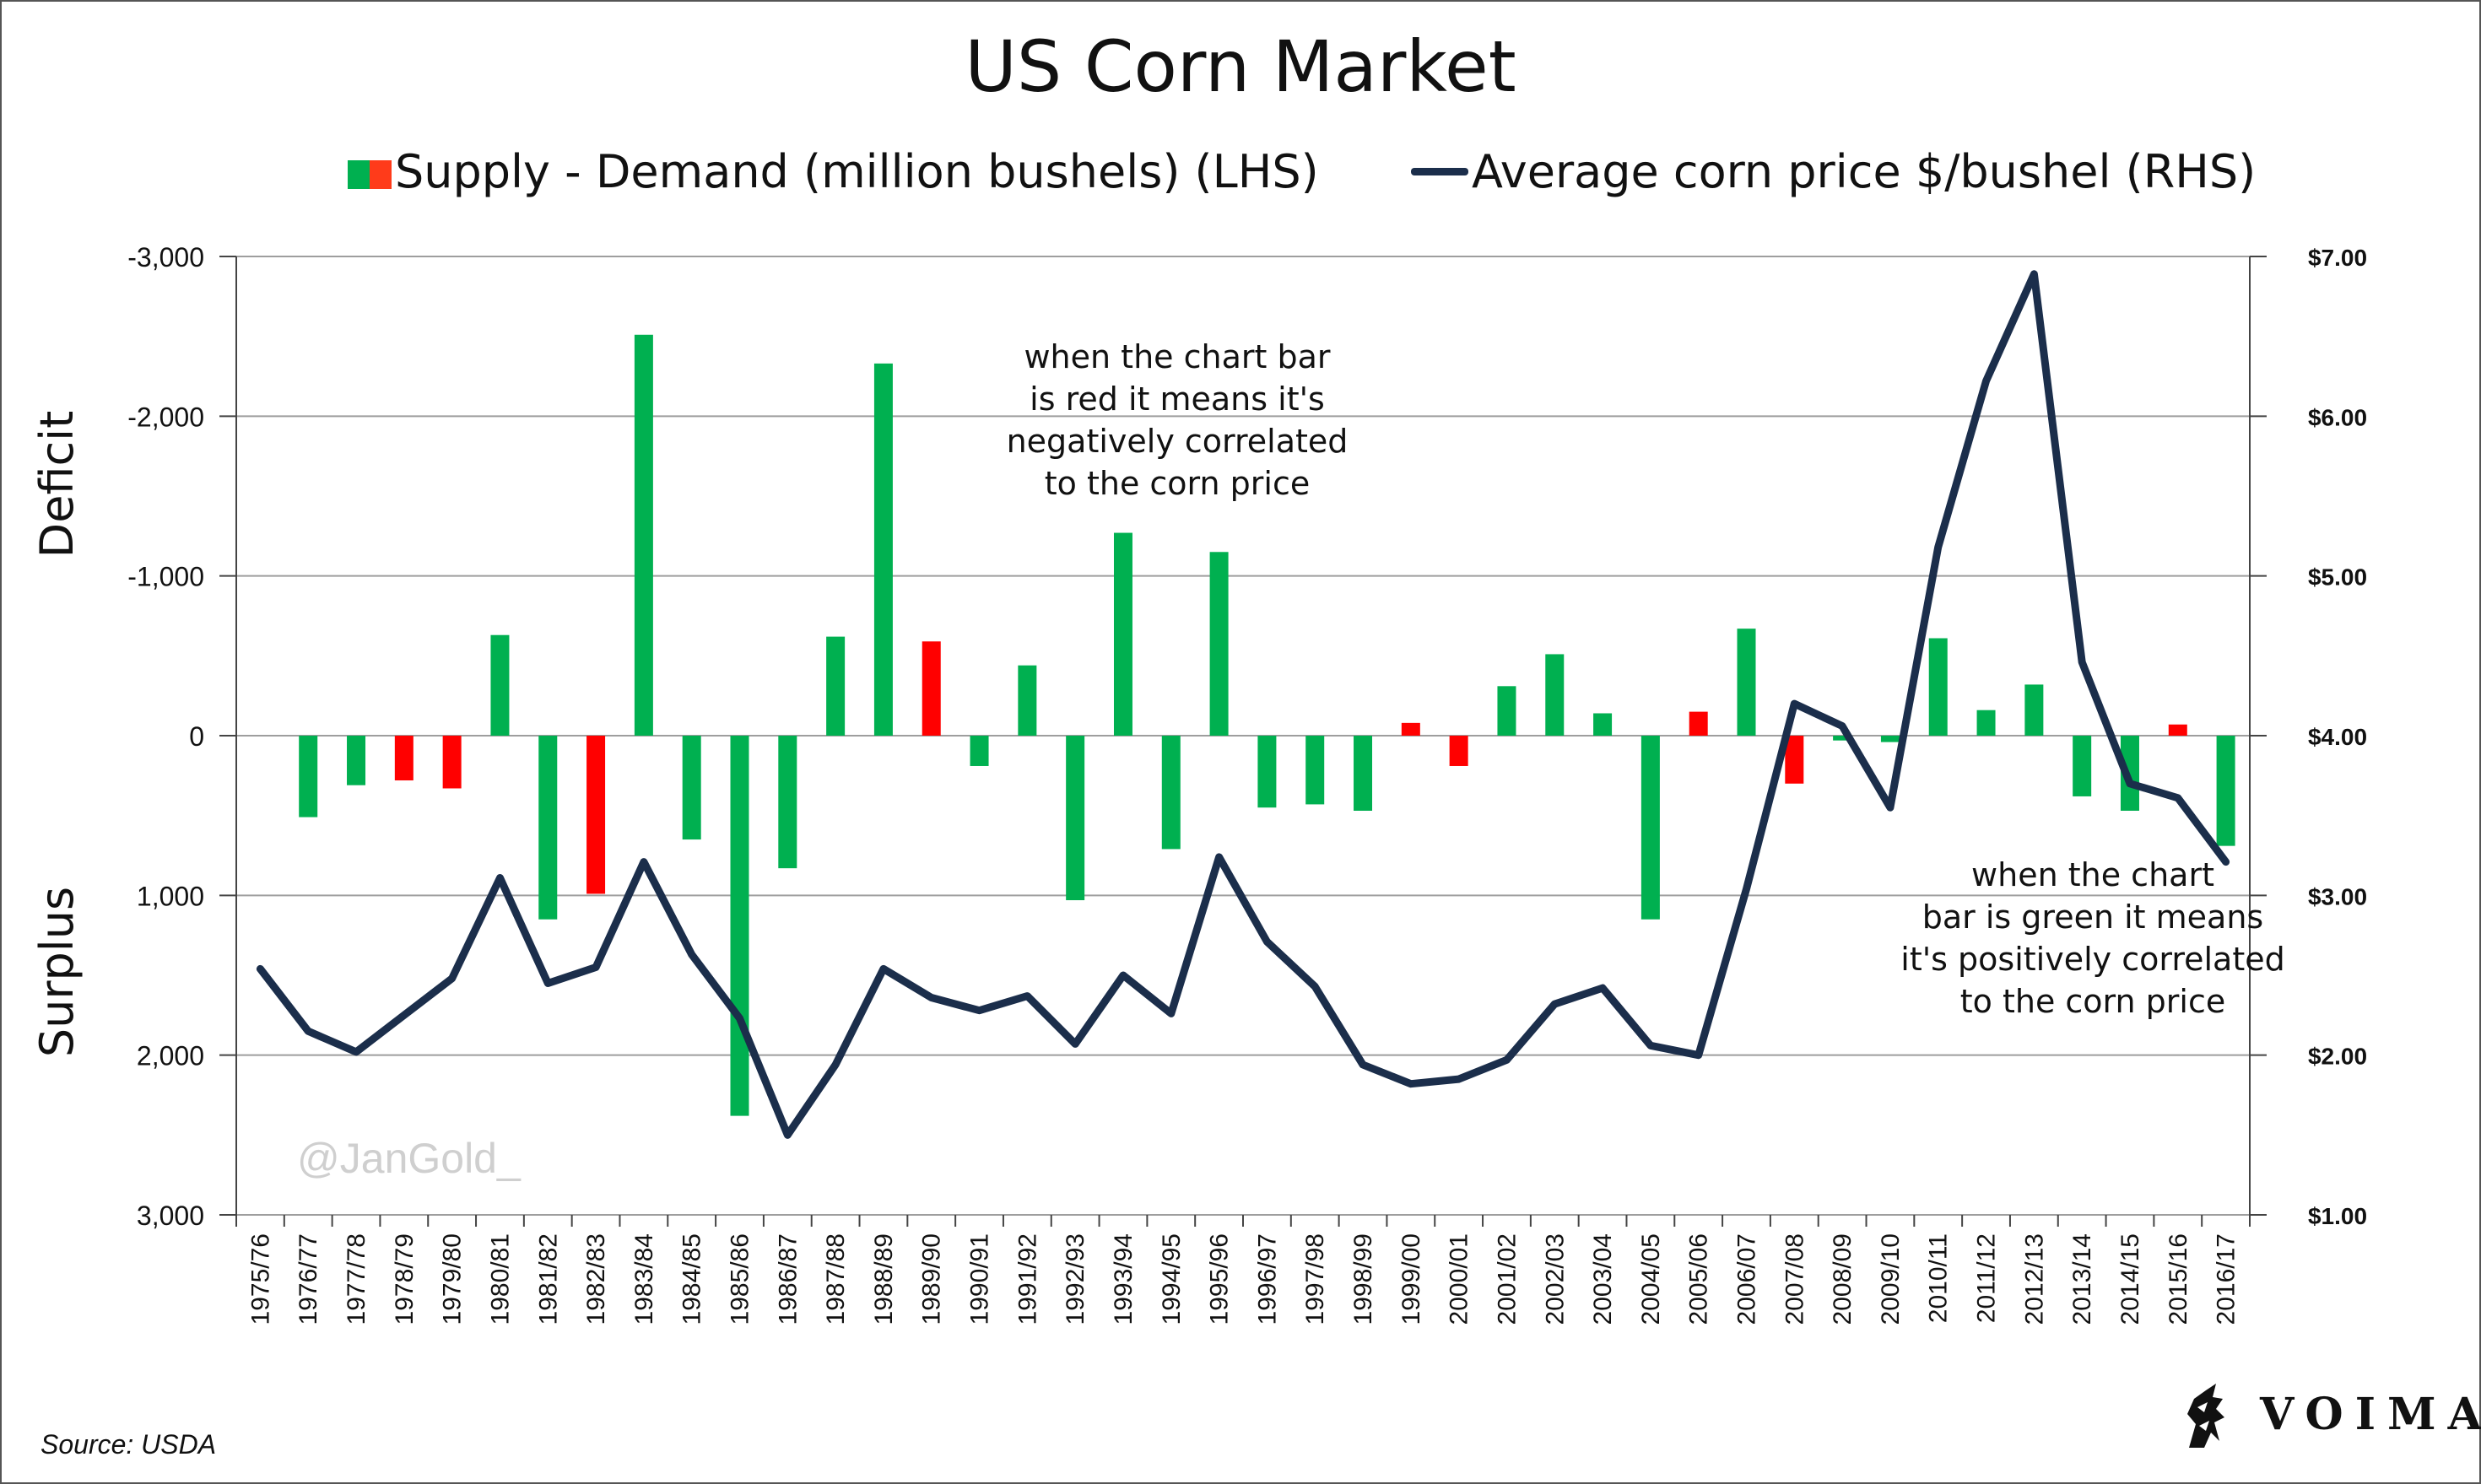  Describe the element at coordinates (165, 417) in the screenshot. I see `y-left-tick-label: -2,000` at that location.